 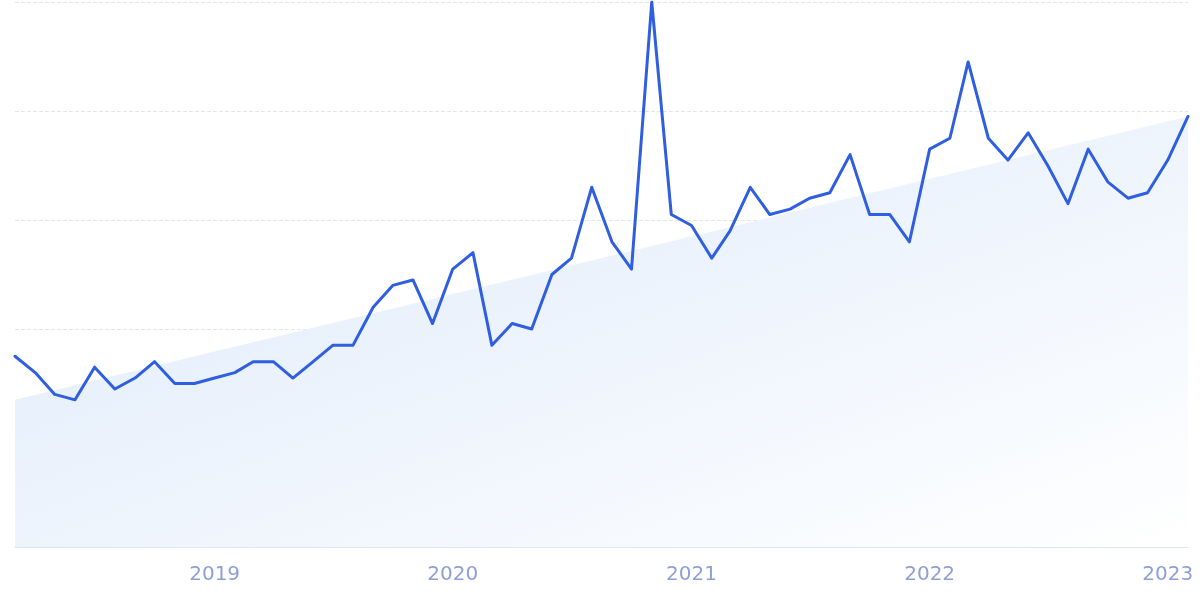 What do you see at coordinates (215, 573) in the screenshot?
I see `x-tick-label: 2019` at bounding box center [215, 573].